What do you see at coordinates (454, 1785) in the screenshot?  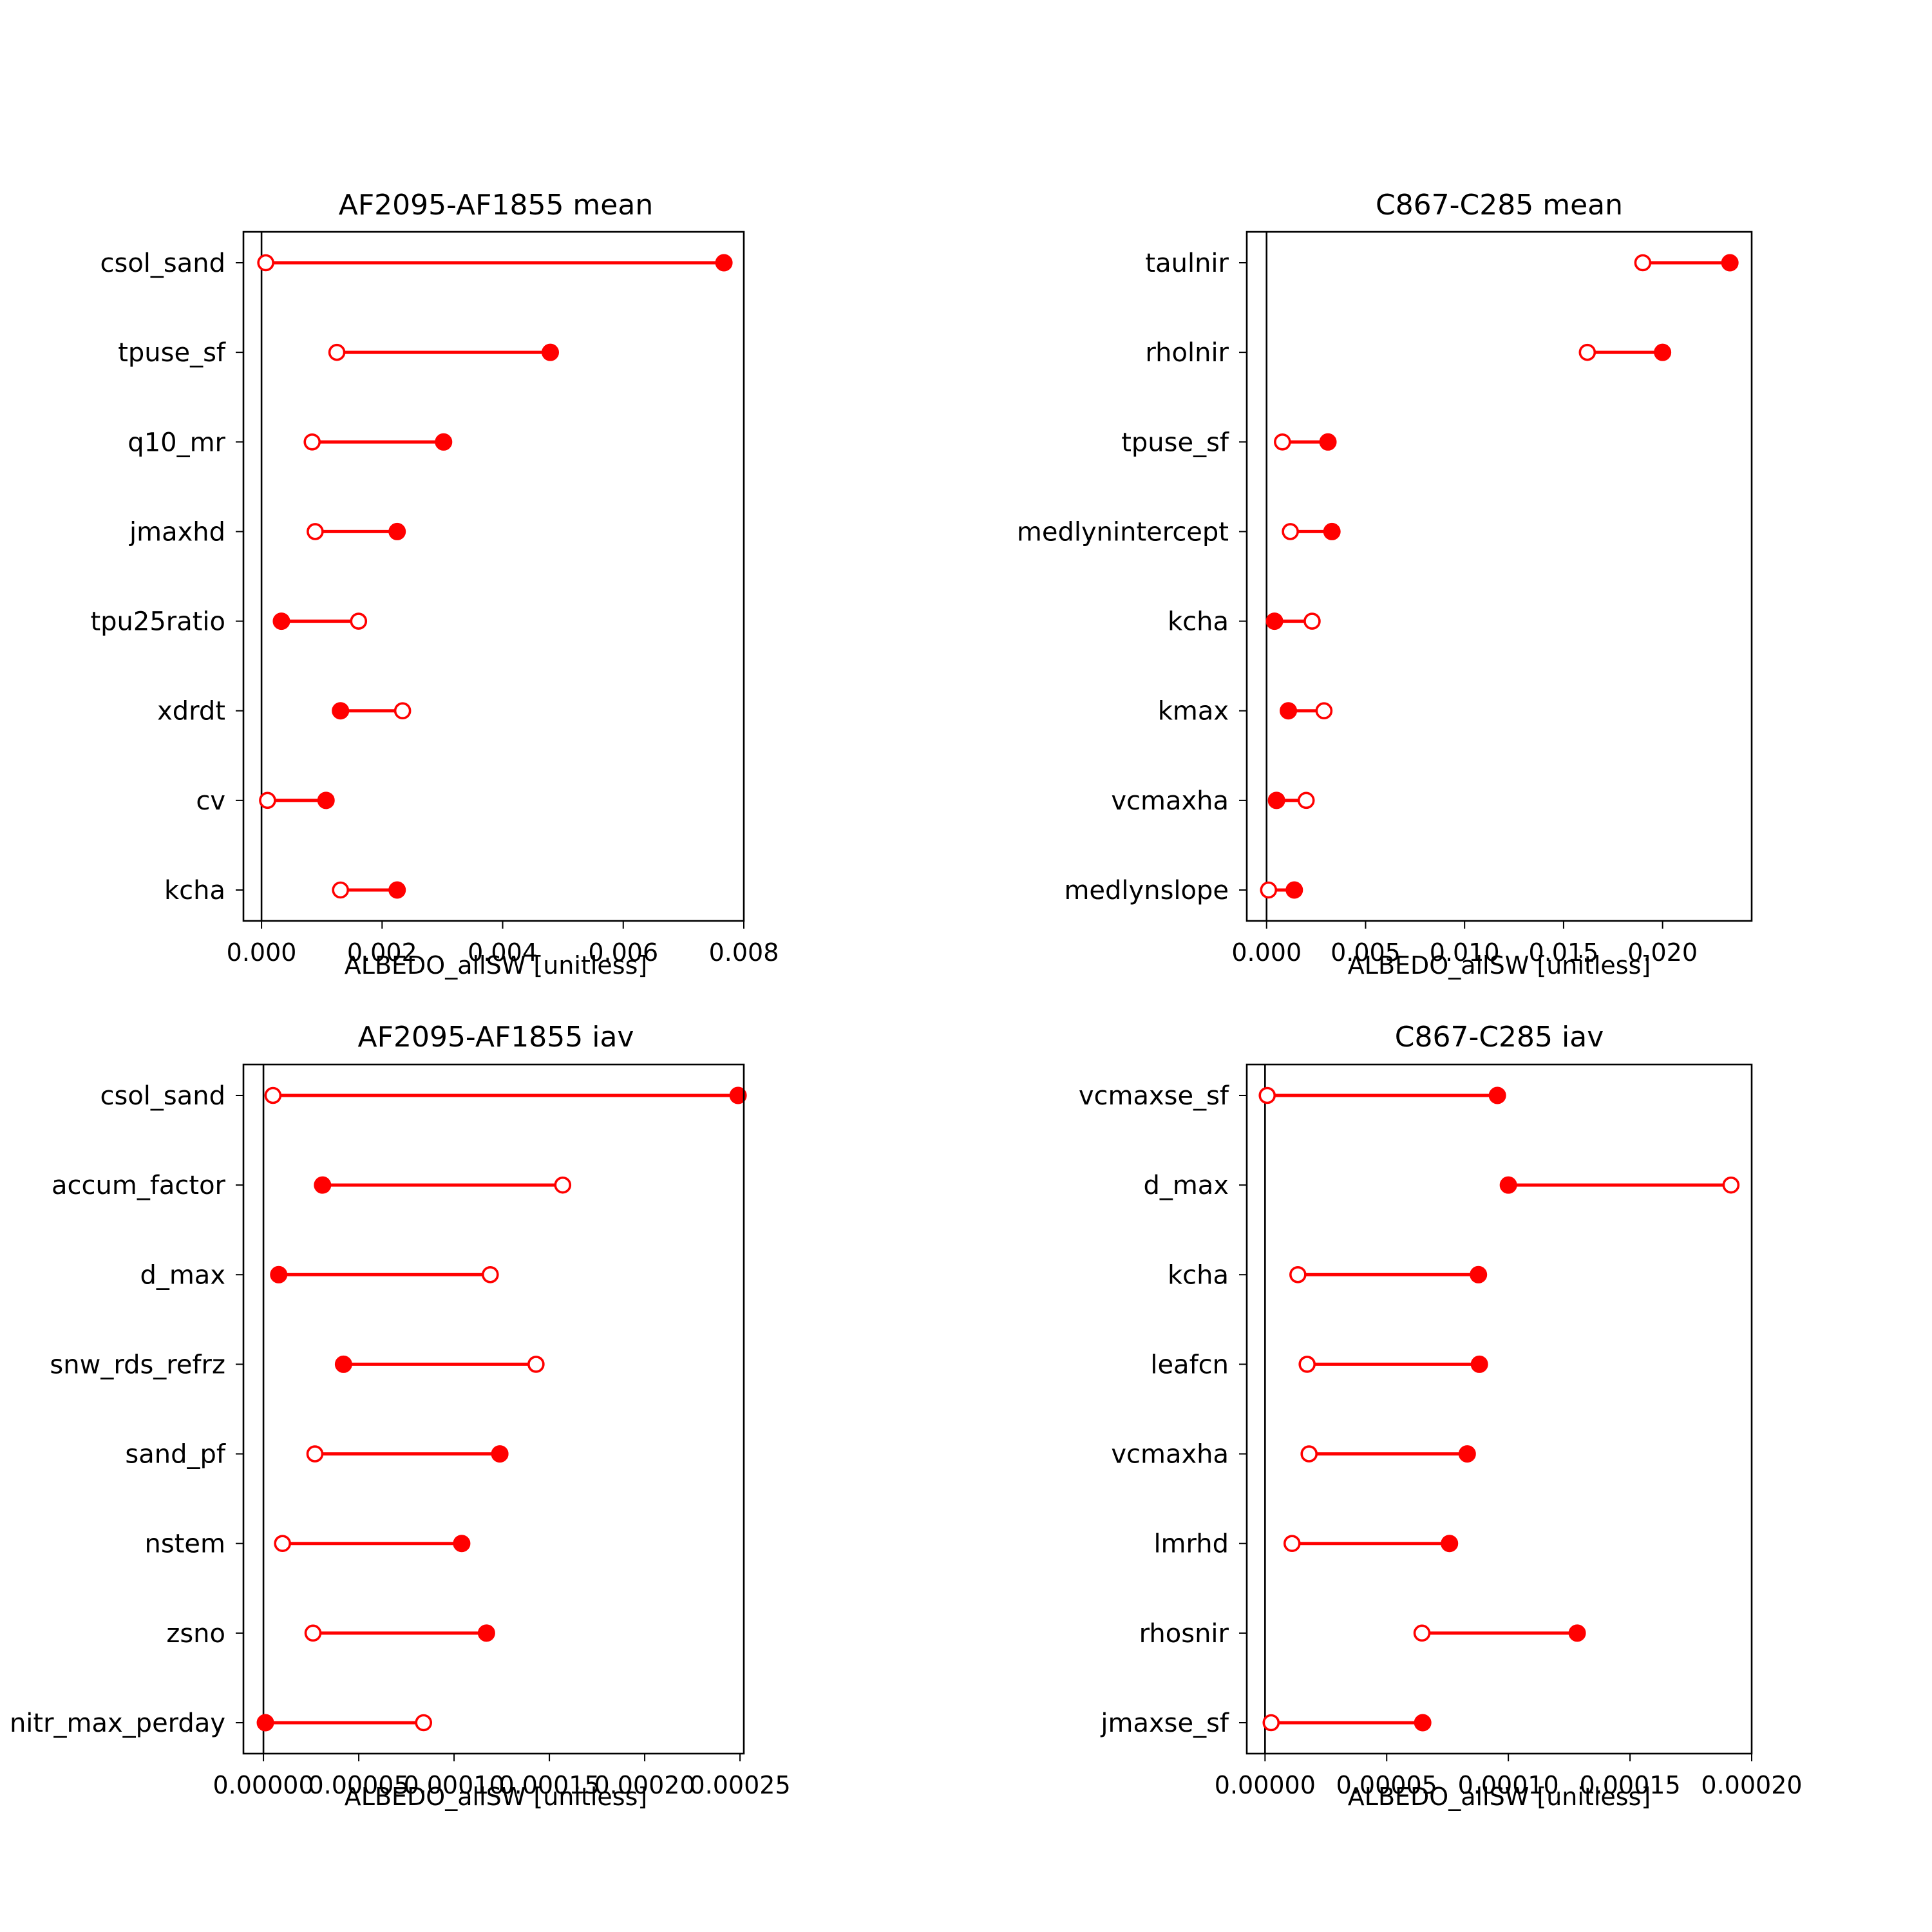 I see `x-tick-label: 0.00010` at bounding box center [454, 1785].